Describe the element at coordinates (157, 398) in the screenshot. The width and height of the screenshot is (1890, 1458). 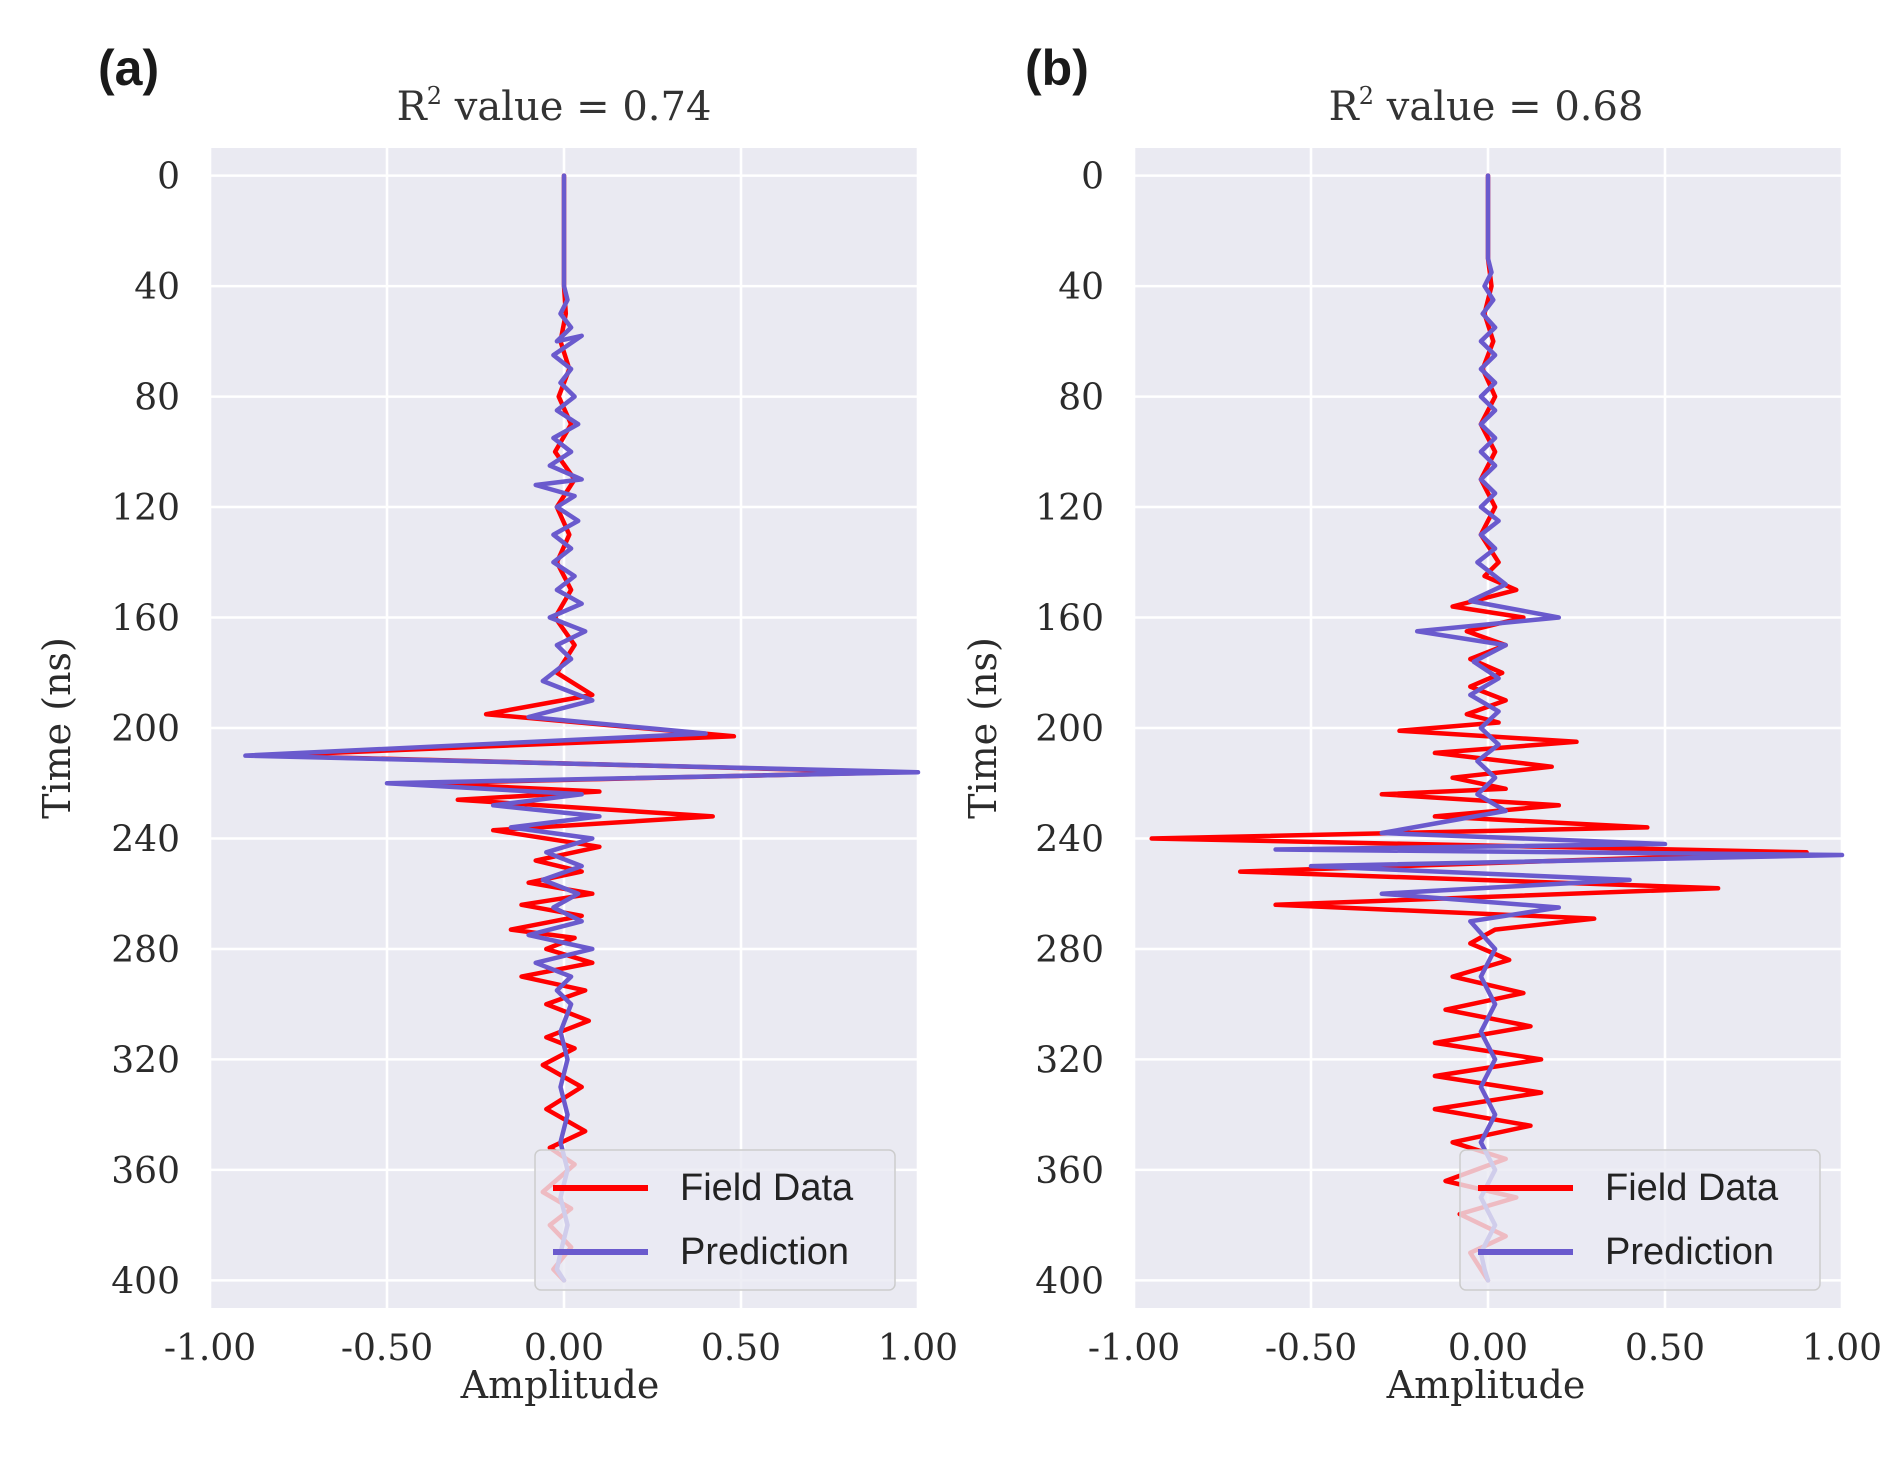
I see `panel-a-y-tick-label: 80` at that location.